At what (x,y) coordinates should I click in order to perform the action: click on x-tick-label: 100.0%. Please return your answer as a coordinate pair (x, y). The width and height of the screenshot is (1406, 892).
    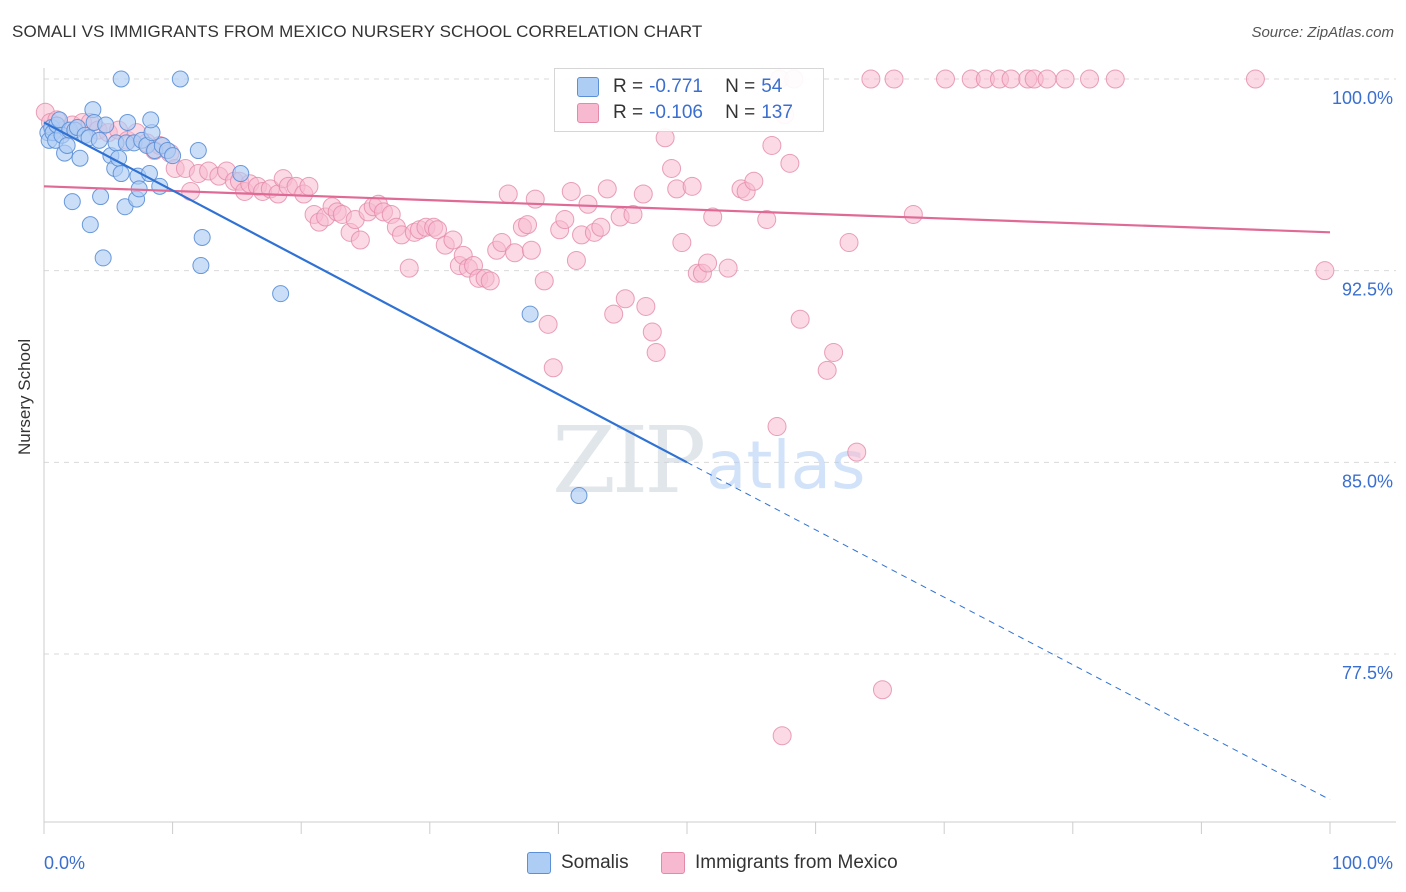
    Looking at the image, I should click on (1362, 863).